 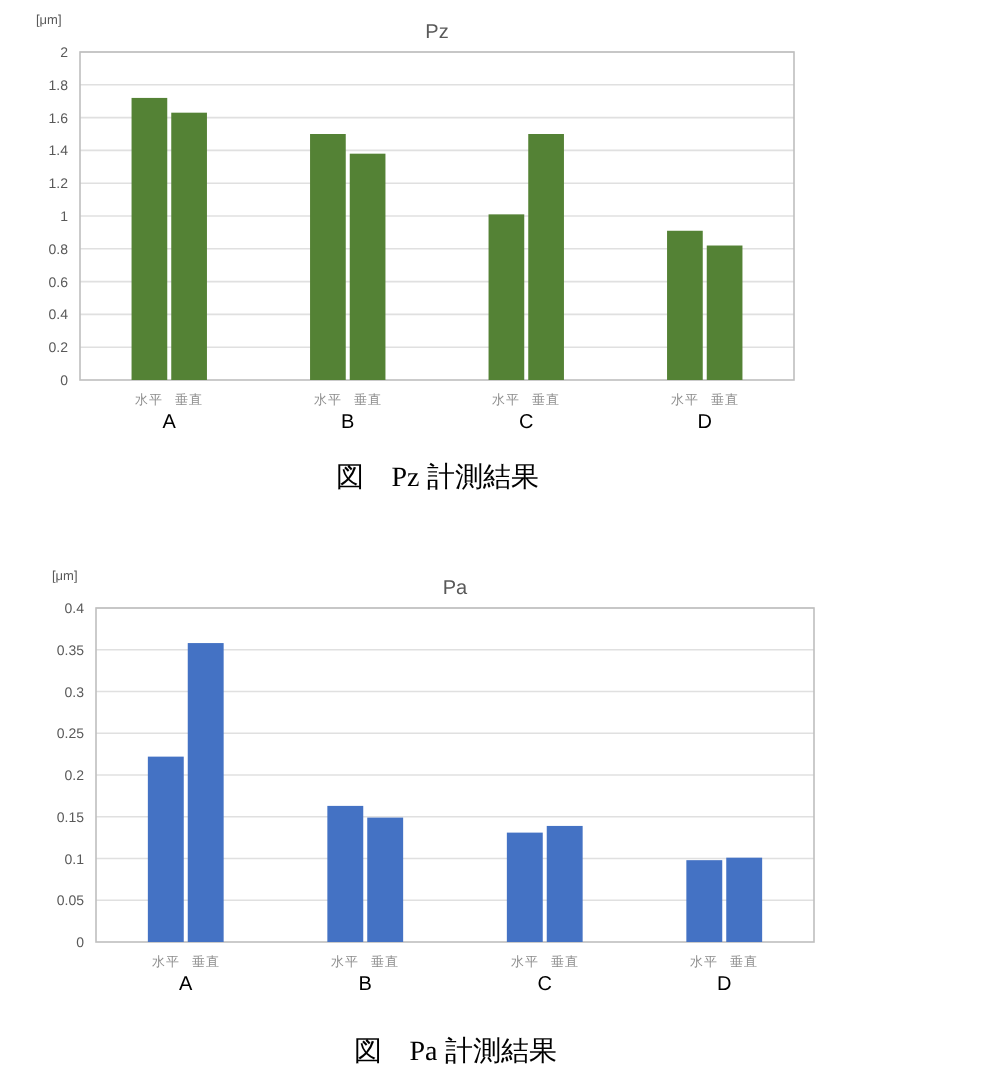 I want to click on text: 図 Pa 計測結果, so click(x=455, y=1052).